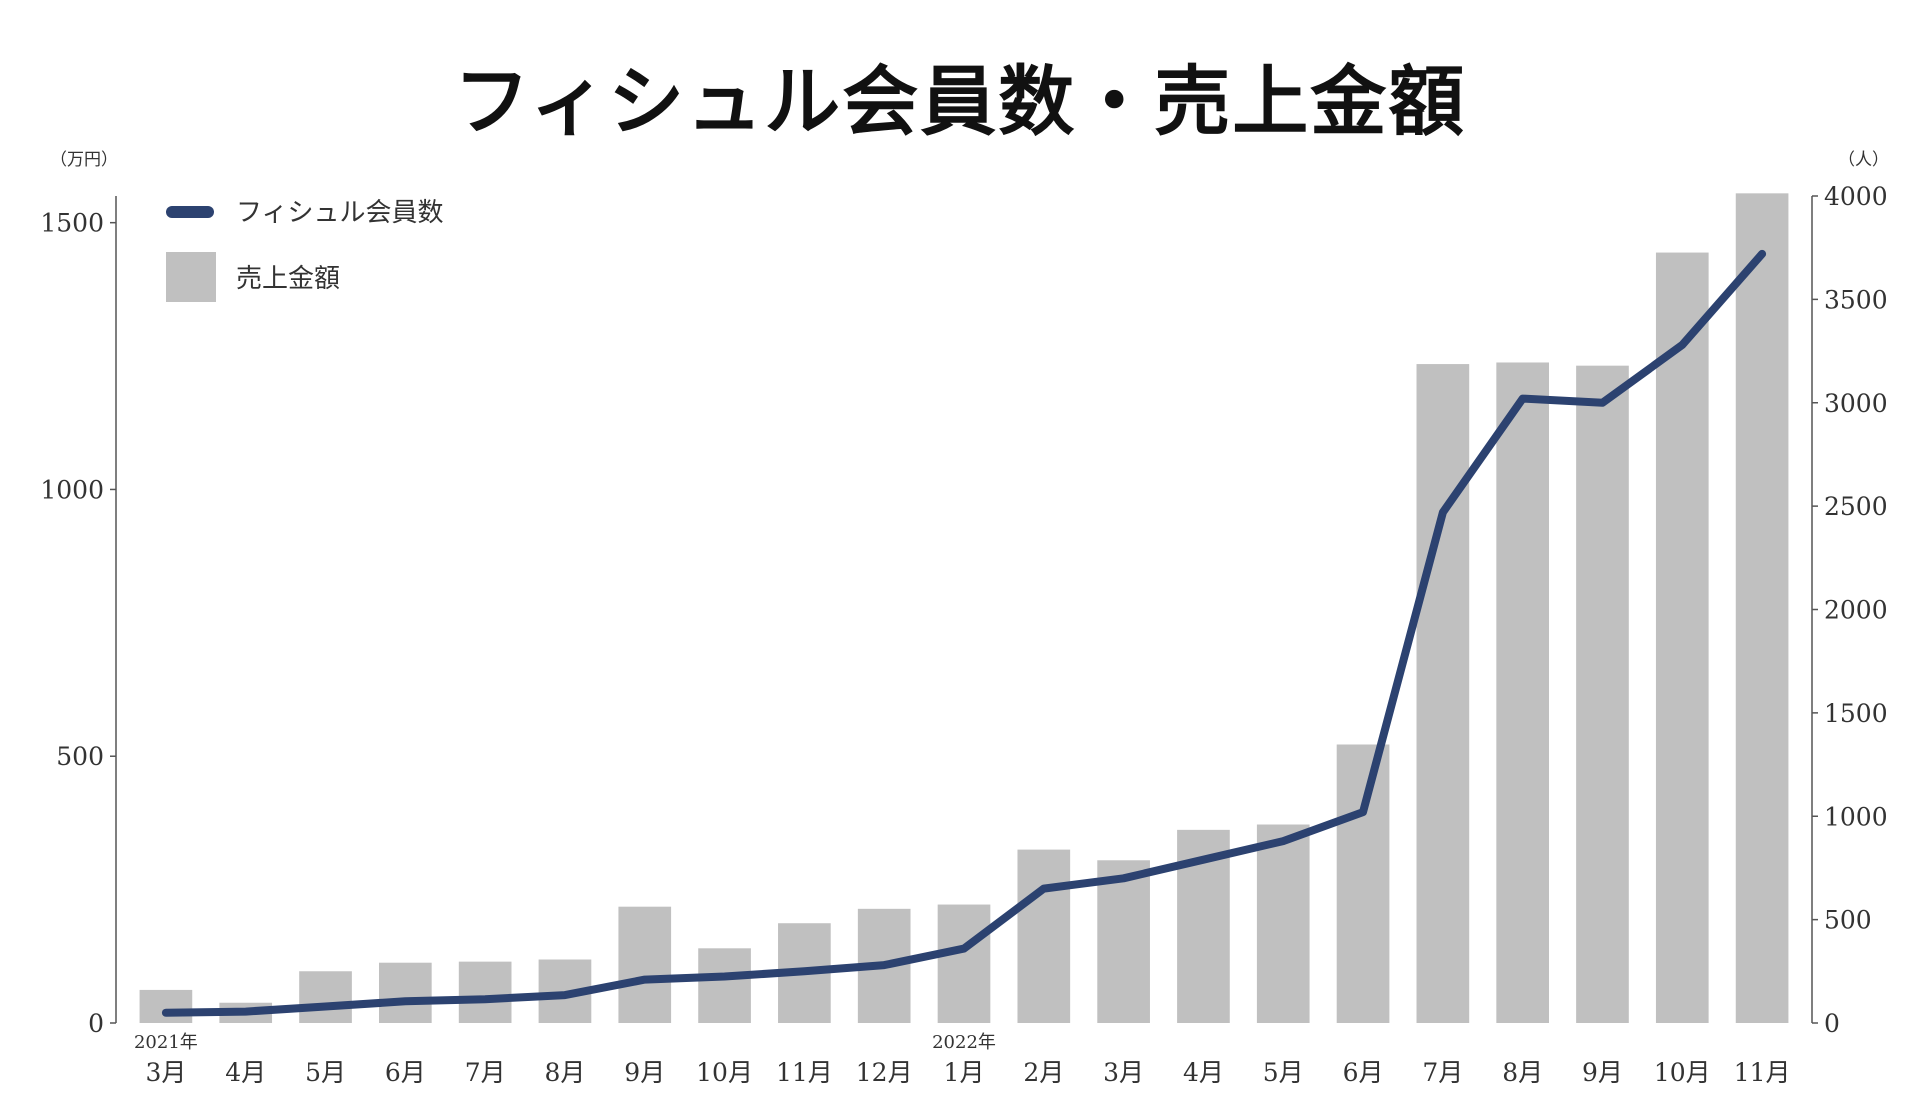 The image size is (1920, 1100). Describe the element at coordinates (304, 250) in the screenshot. I see `legend: フィシュル会員数 売上金額` at that location.